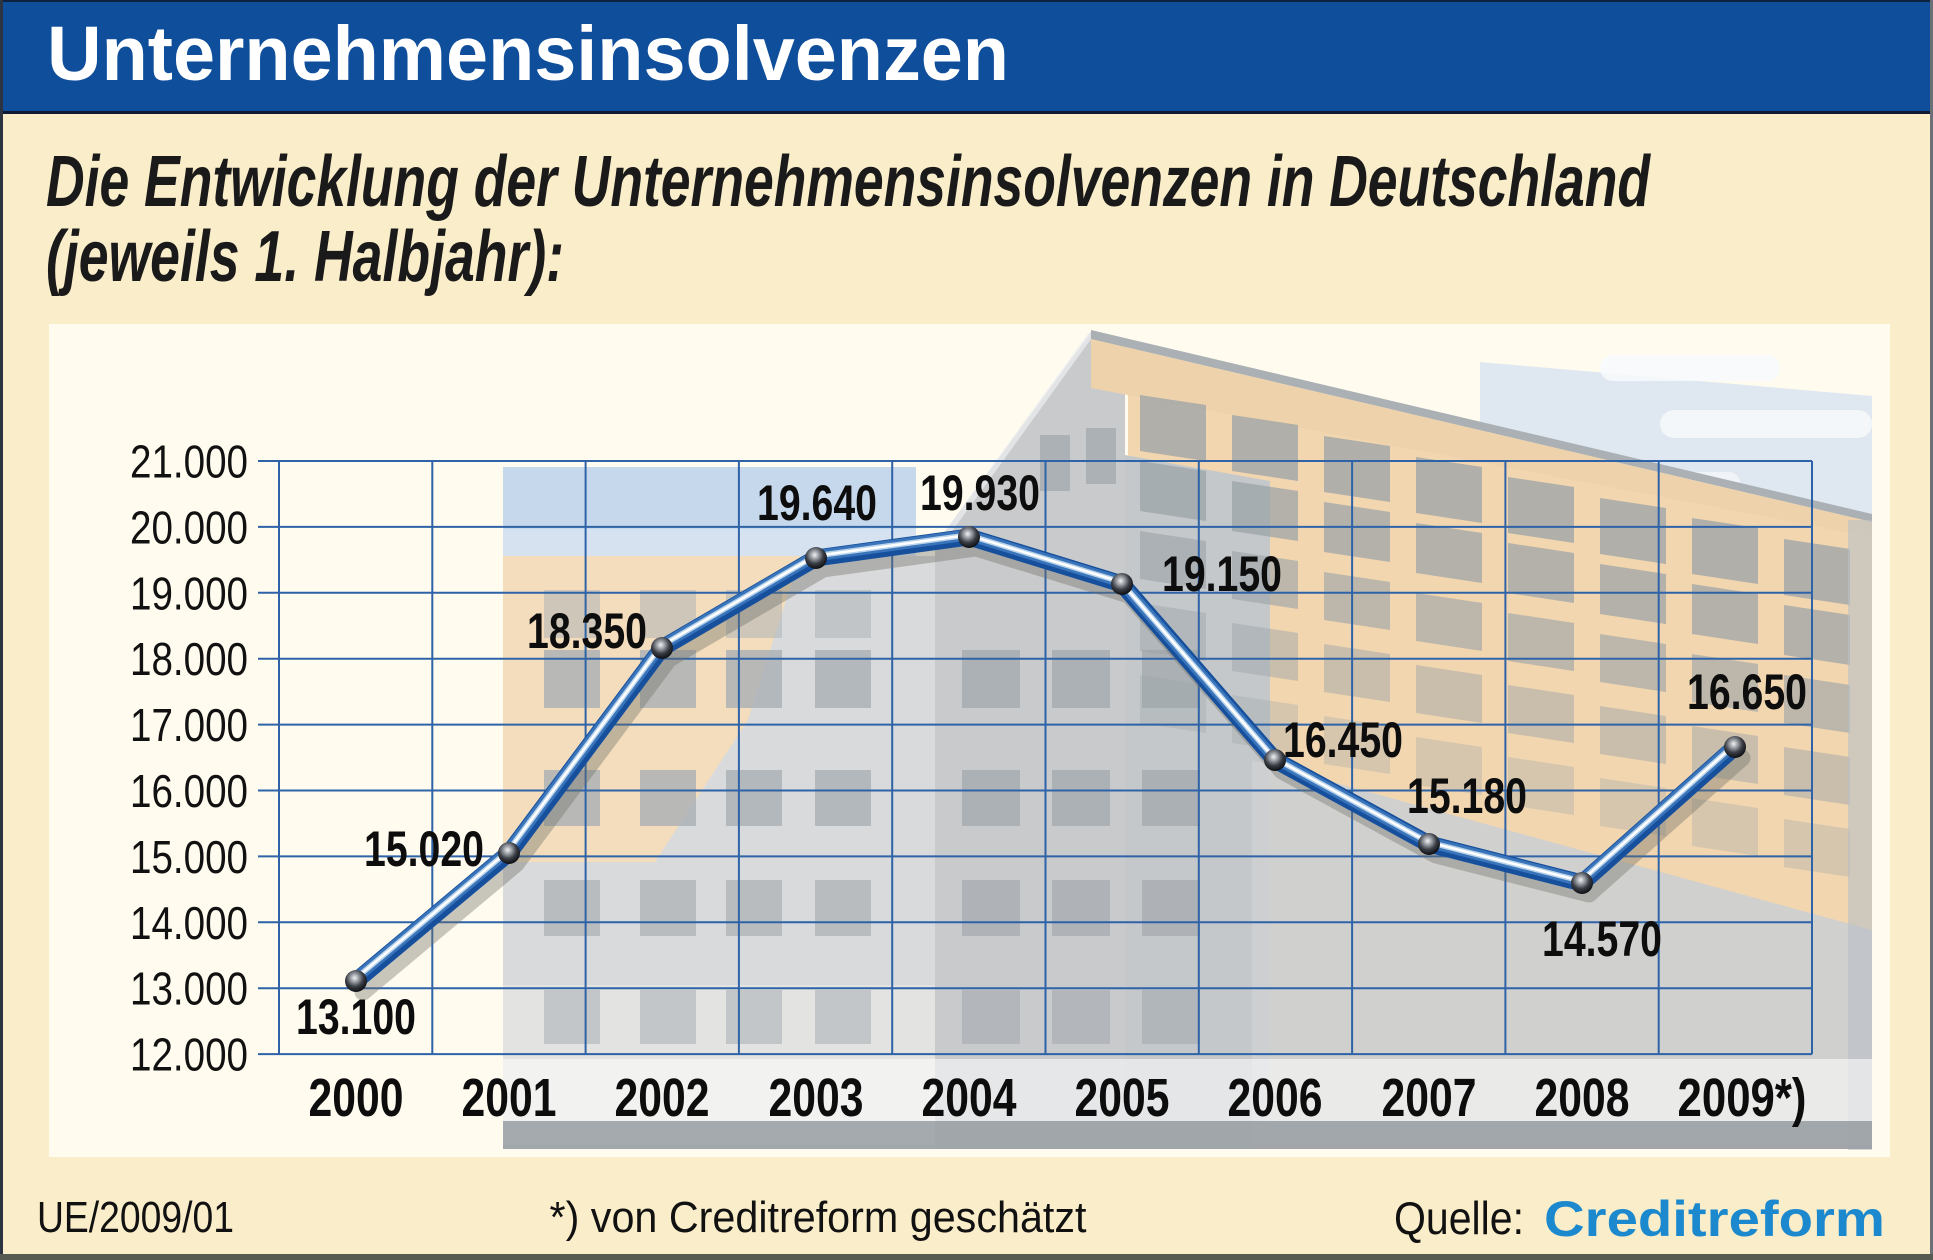 The width and height of the screenshot is (1933, 1260). I want to click on svg-text: 14.570, so click(1602, 939).